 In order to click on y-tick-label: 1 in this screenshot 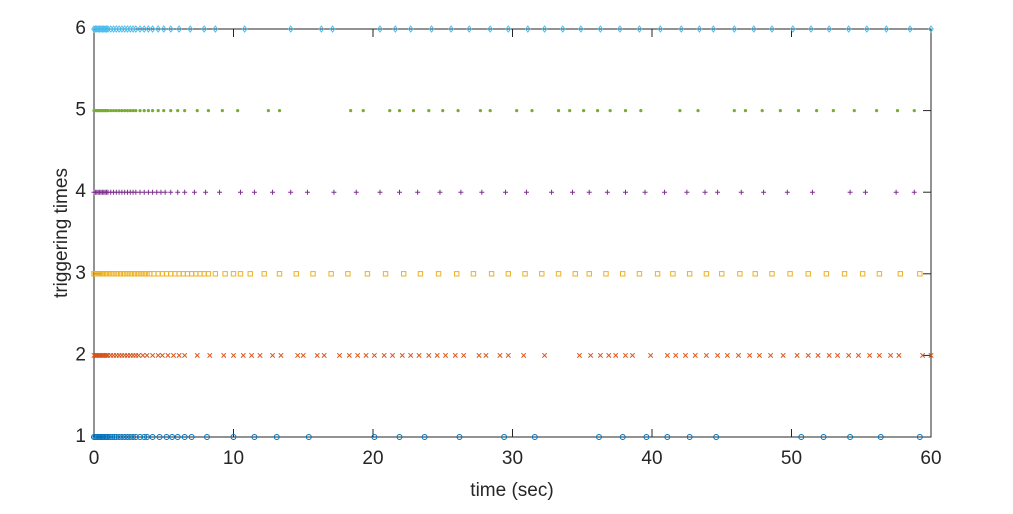, I will do `click(80, 436)`.